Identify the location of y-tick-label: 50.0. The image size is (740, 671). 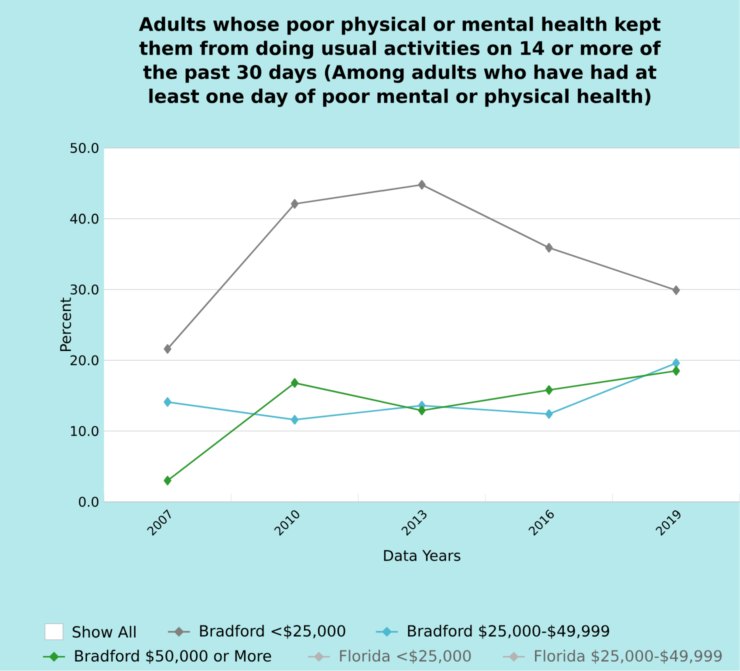
(84, 148).